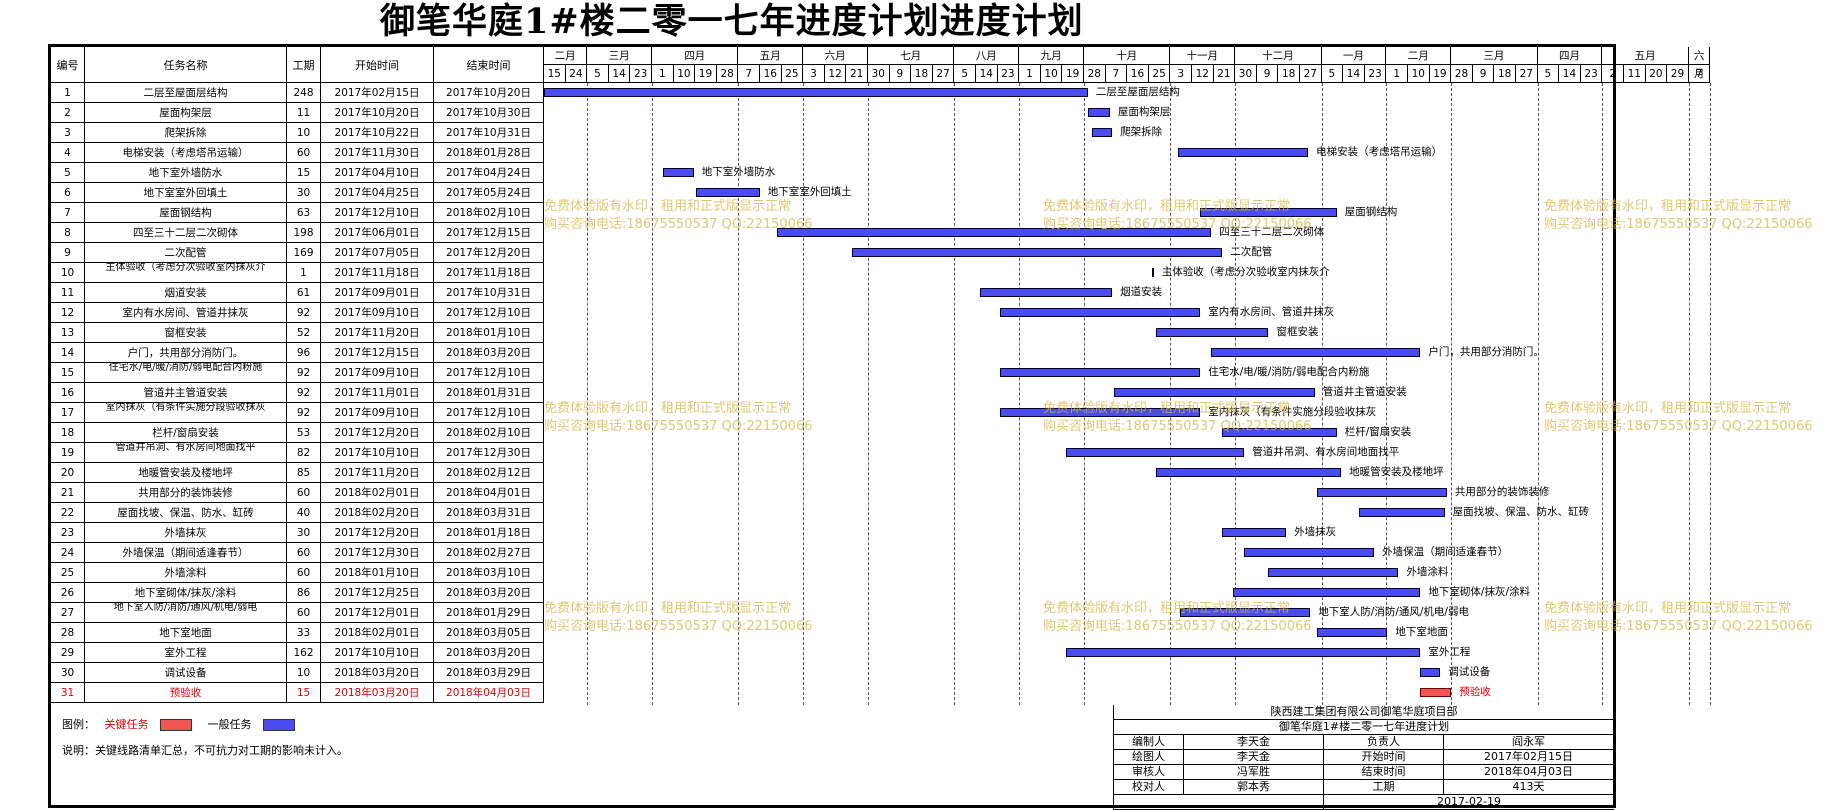 Image resolution: width=1847 pixels, height=810 pixels. Describe the element at coordinates (489, 693) in the screenshot. I see `task-end-cell: 2018年04月03日` at that location.